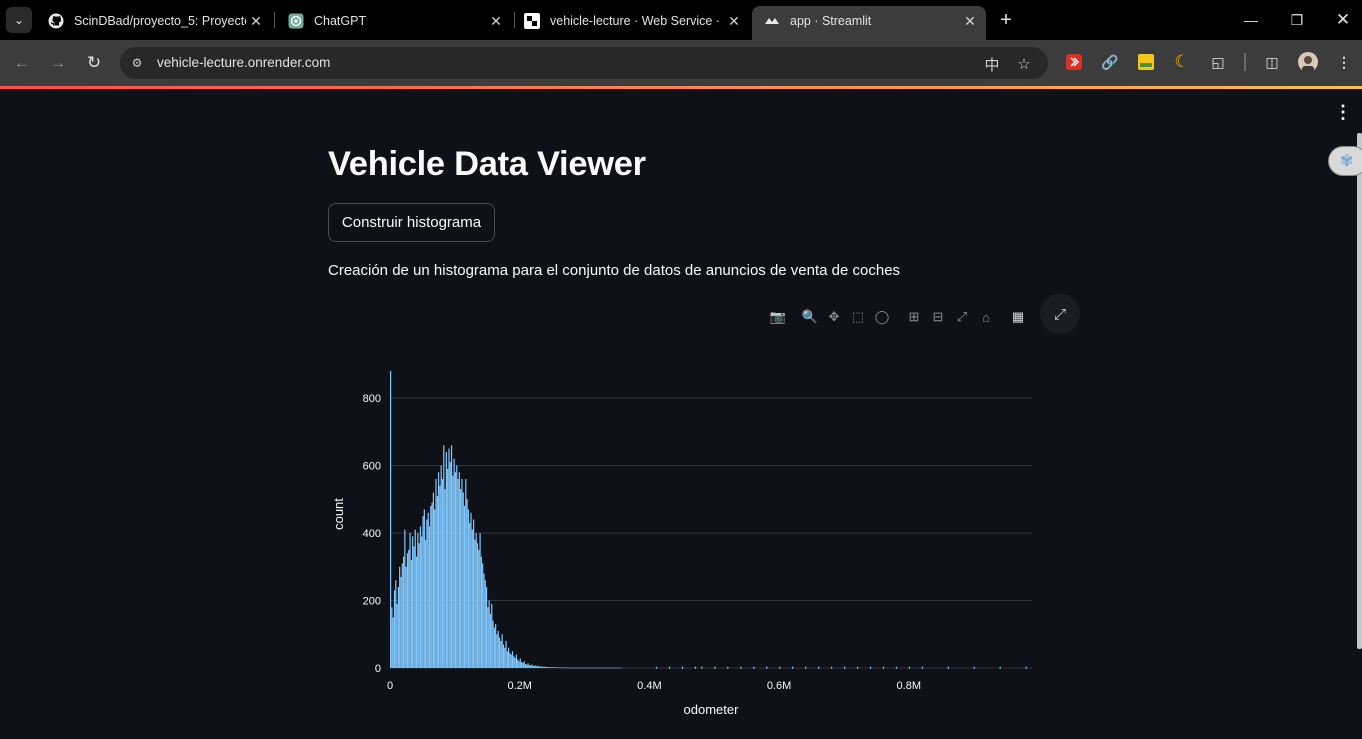 This screenshot has width=1362, height=739. I want to click on address-bar: ⚙ vehicle-lecture.onrender.com 中 ☆, so click(584, 63).